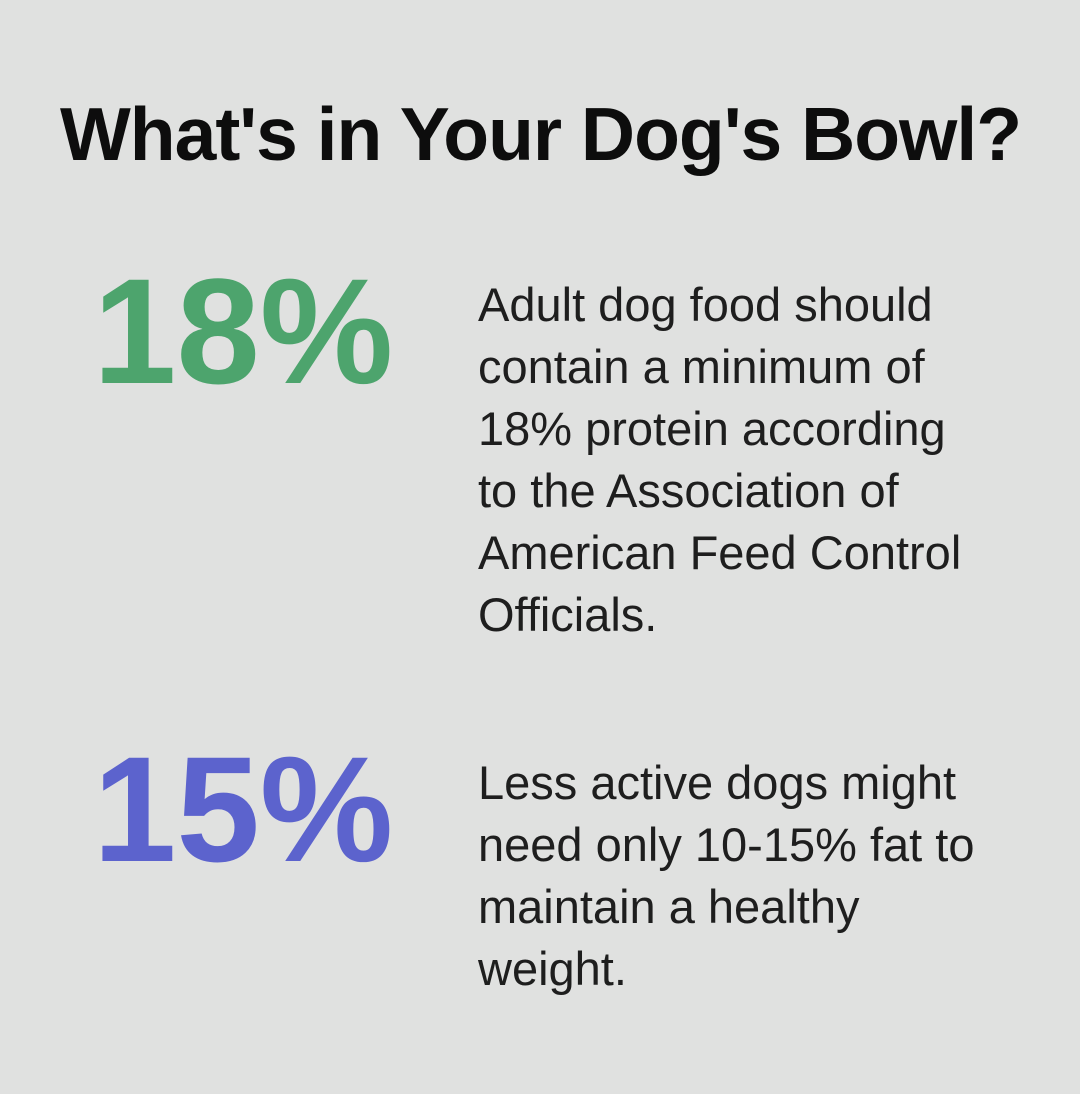  I want to click on stat-value-fat: 15%, so click(243, 808).